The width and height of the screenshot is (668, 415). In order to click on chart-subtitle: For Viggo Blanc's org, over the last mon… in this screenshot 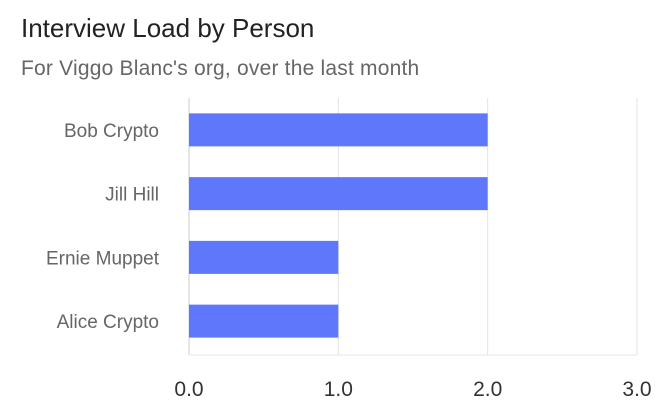, I will do `click(220, 68)`.